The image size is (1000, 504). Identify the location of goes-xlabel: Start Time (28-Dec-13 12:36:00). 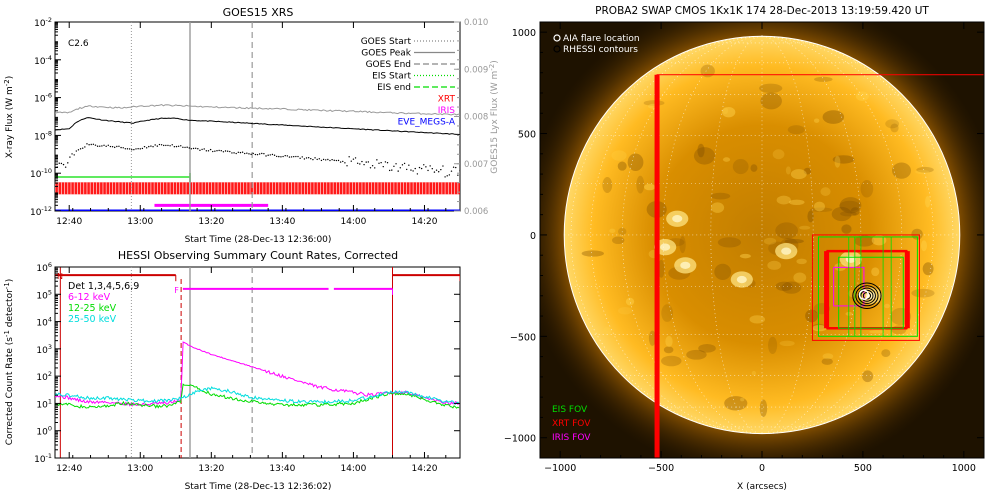
(258, 240).